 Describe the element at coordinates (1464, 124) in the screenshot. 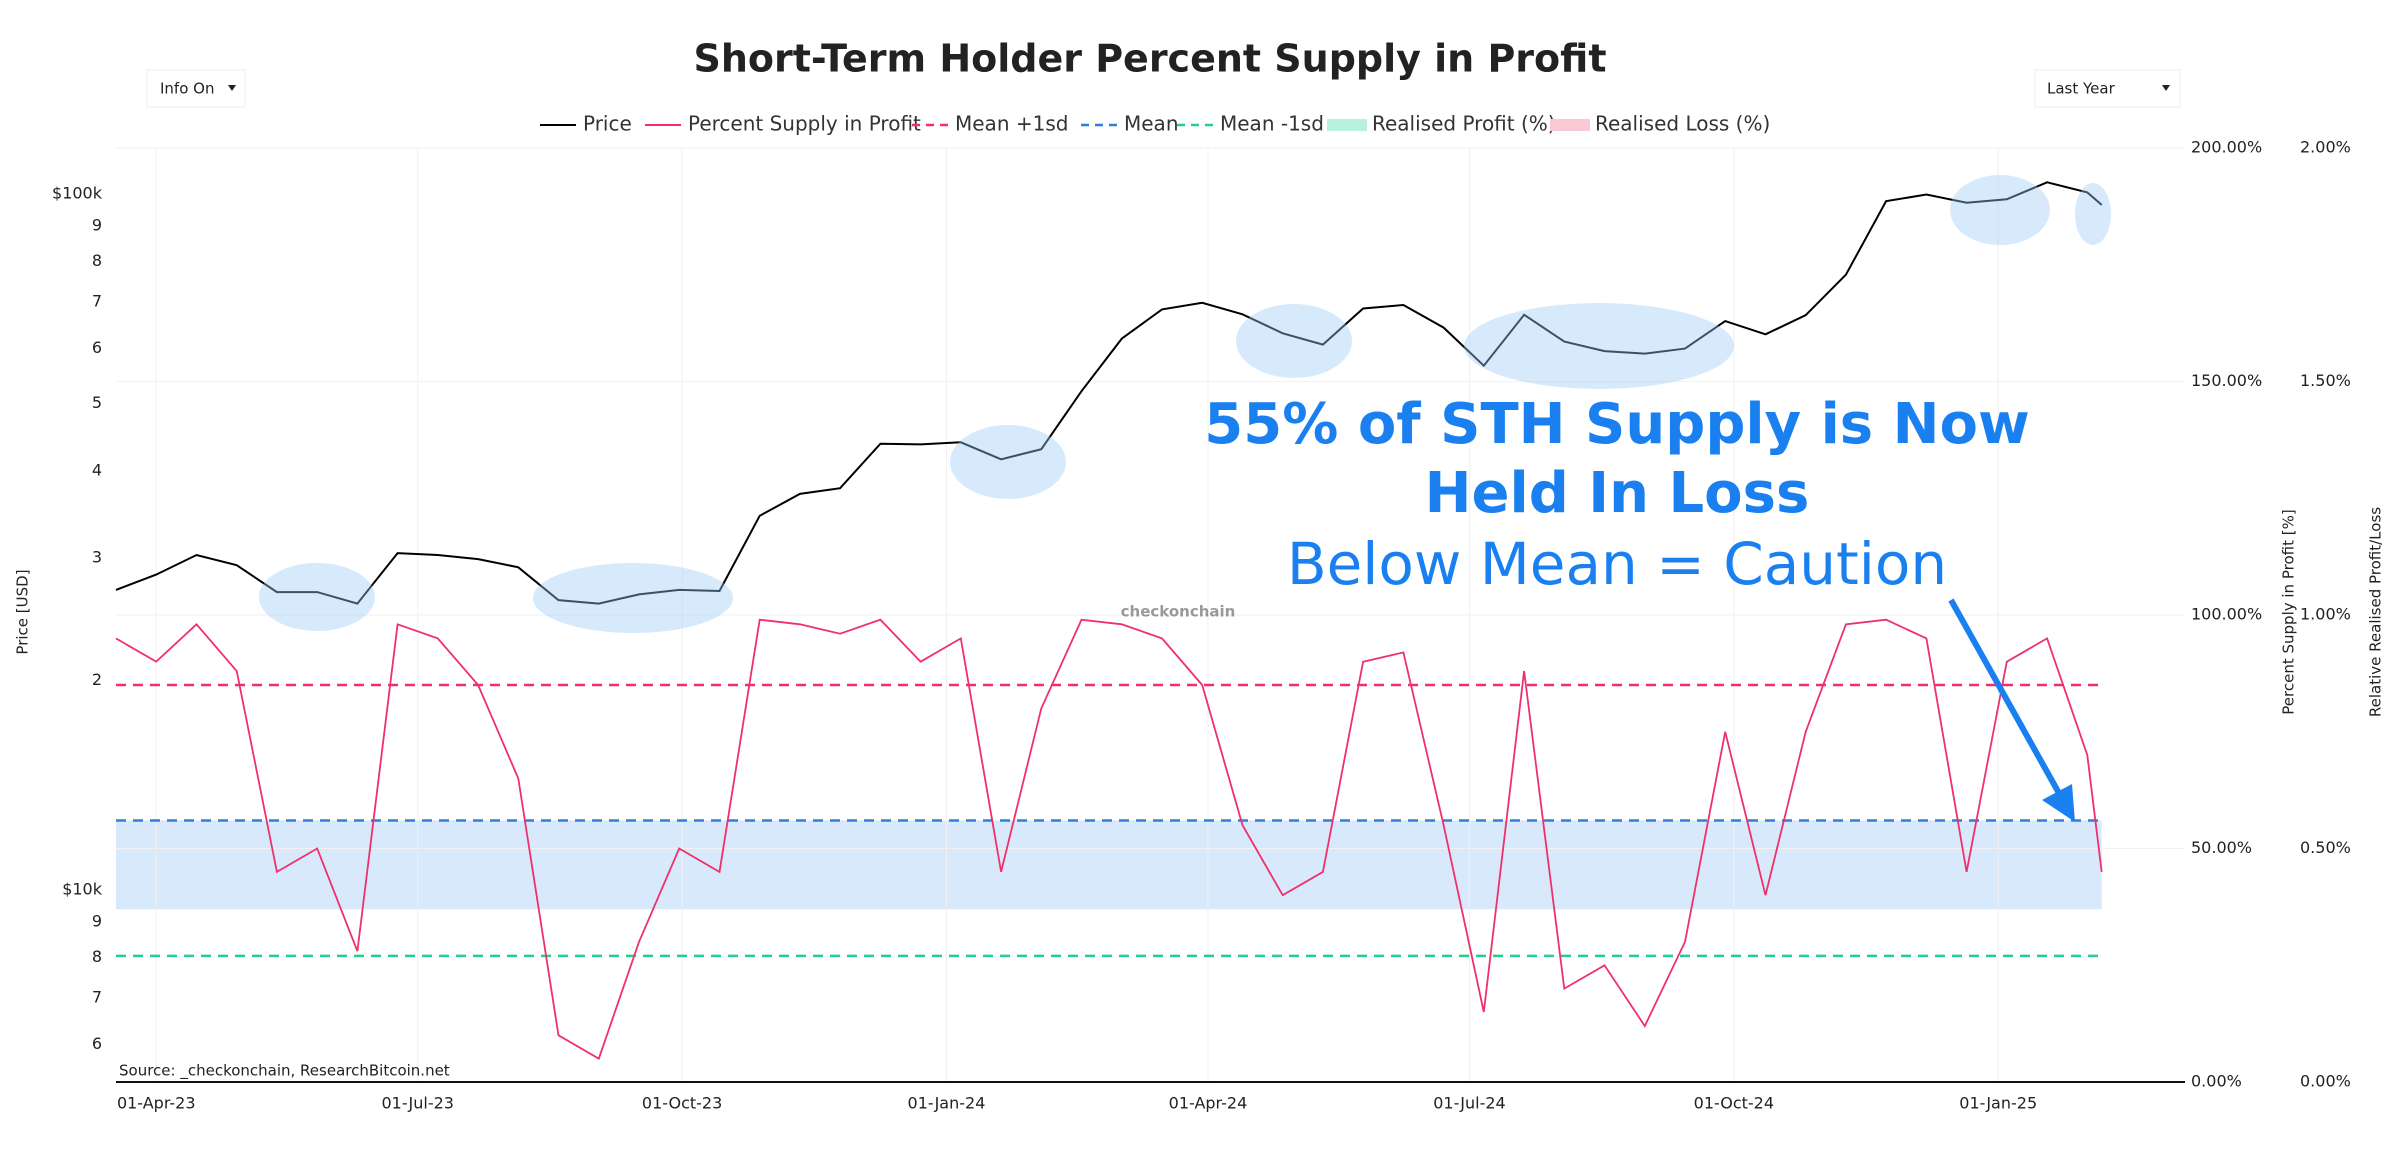

I see `legend-label: Realised Profit (%)` at that location.